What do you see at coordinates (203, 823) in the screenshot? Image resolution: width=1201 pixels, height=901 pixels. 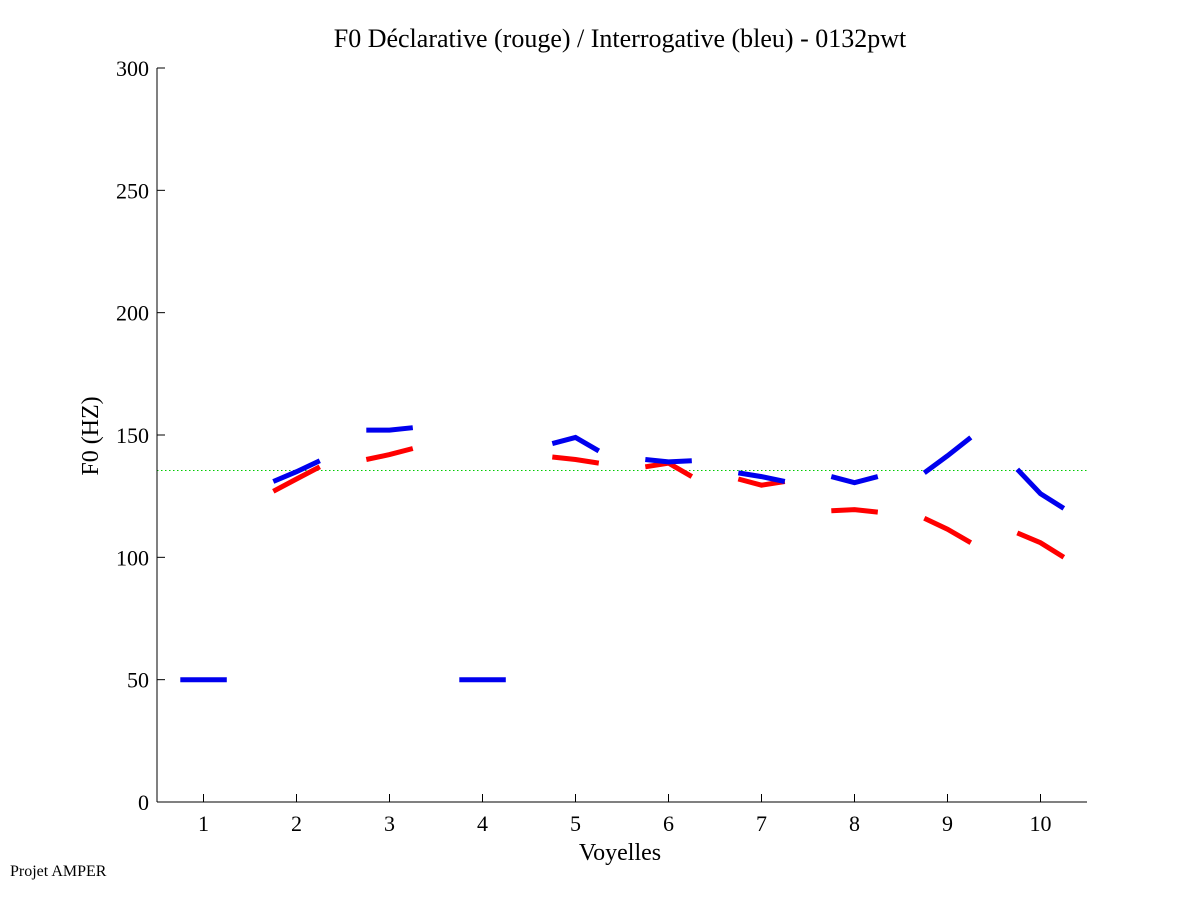 I see `x-tick-label: 1` at bounding box center [203, 823].